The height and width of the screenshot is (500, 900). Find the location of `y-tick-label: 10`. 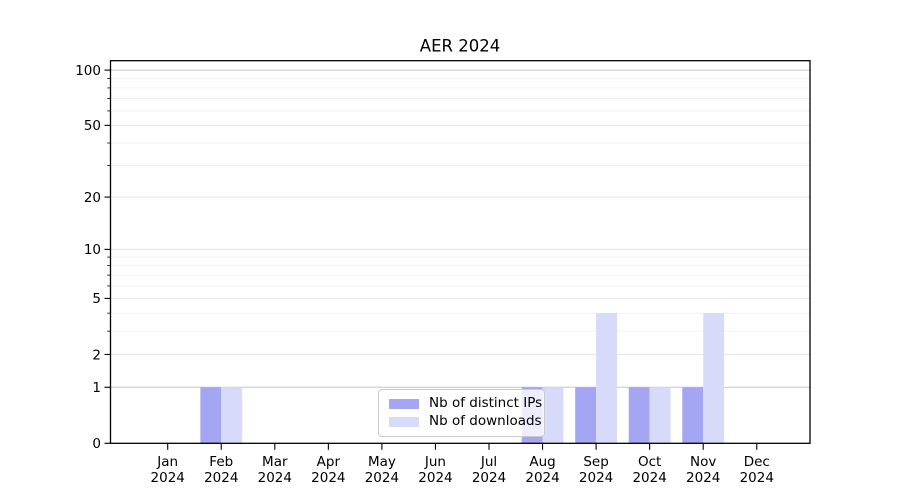

y-tick-label: 10 is located at coordinates (92, 250).